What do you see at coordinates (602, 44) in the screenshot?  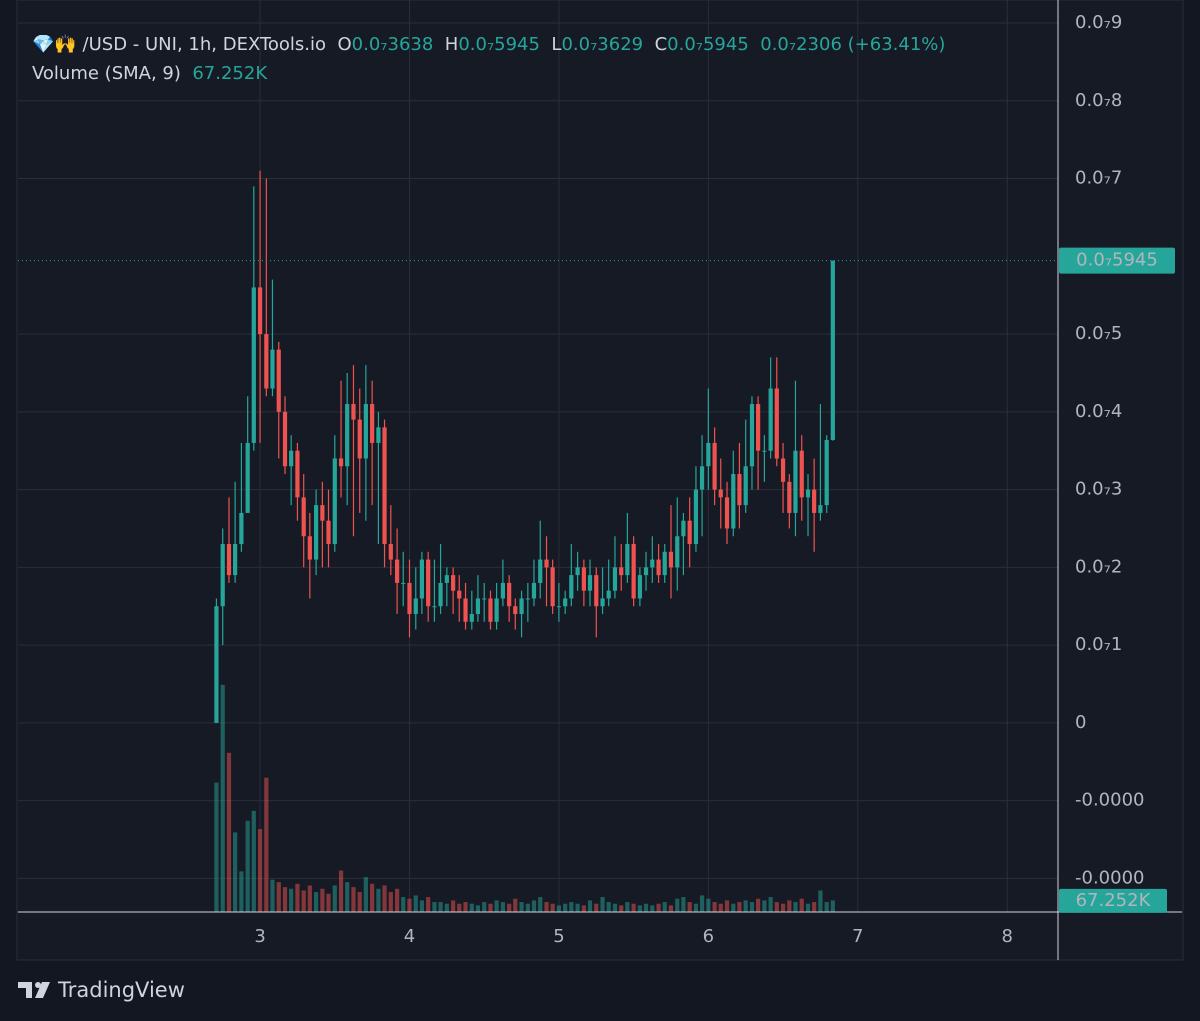 I see `ohlc-value: 0.0₇3629` at bounding box center [602, 44].